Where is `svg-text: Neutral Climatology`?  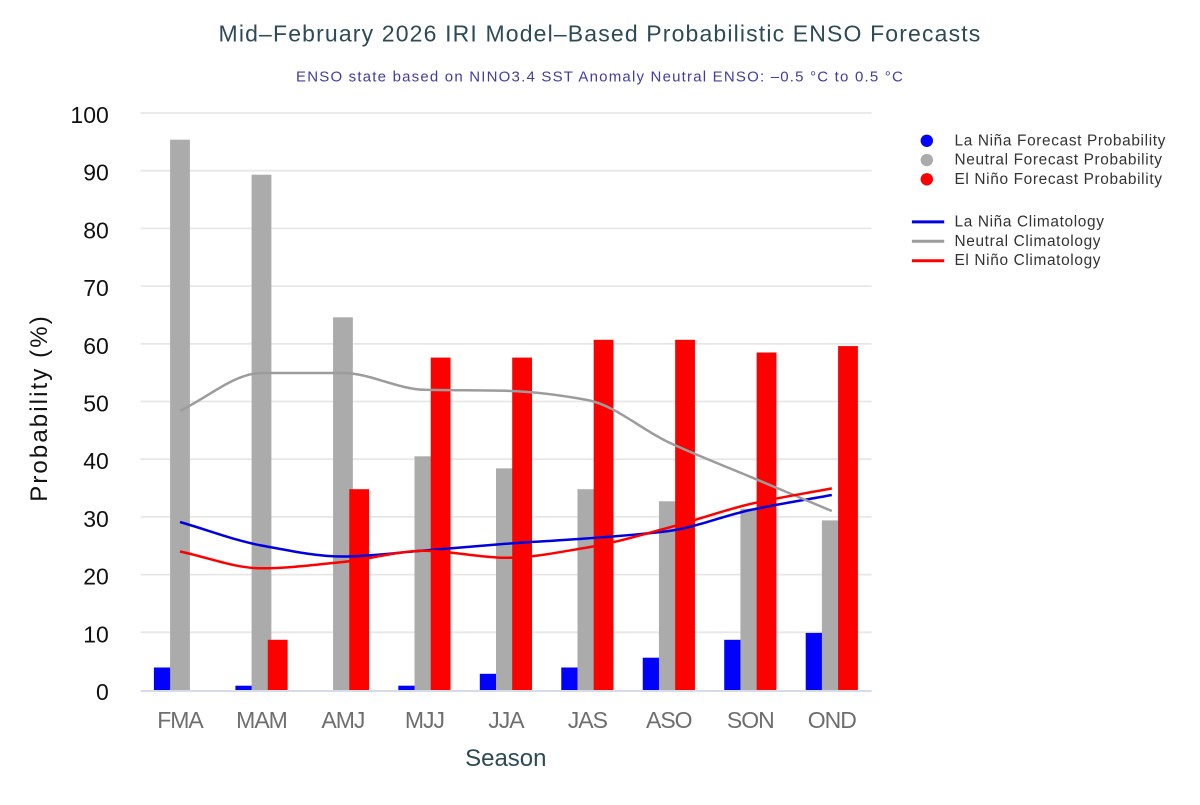 svg-text: Neutral Climatology is located at coordinates (1028, 241).